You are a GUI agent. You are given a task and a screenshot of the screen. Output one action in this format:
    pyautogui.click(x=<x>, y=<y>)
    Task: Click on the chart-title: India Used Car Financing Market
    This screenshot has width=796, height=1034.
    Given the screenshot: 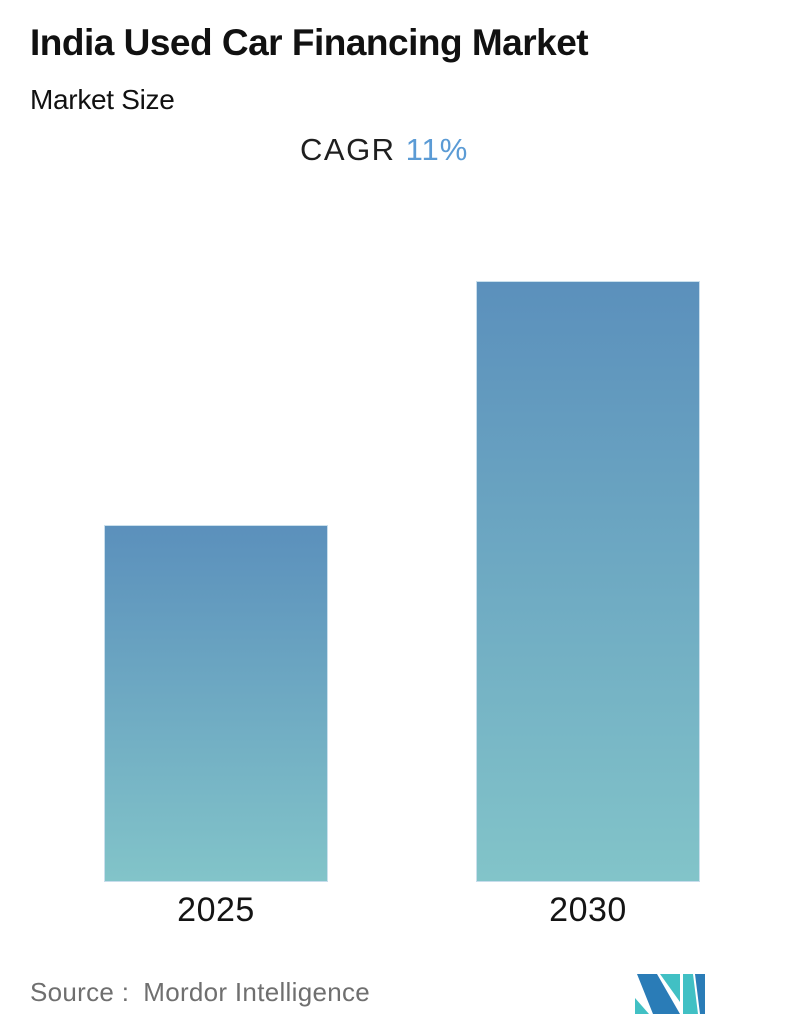 What is the action you would take?
    pyautogui.click(x=309, y=42)
    